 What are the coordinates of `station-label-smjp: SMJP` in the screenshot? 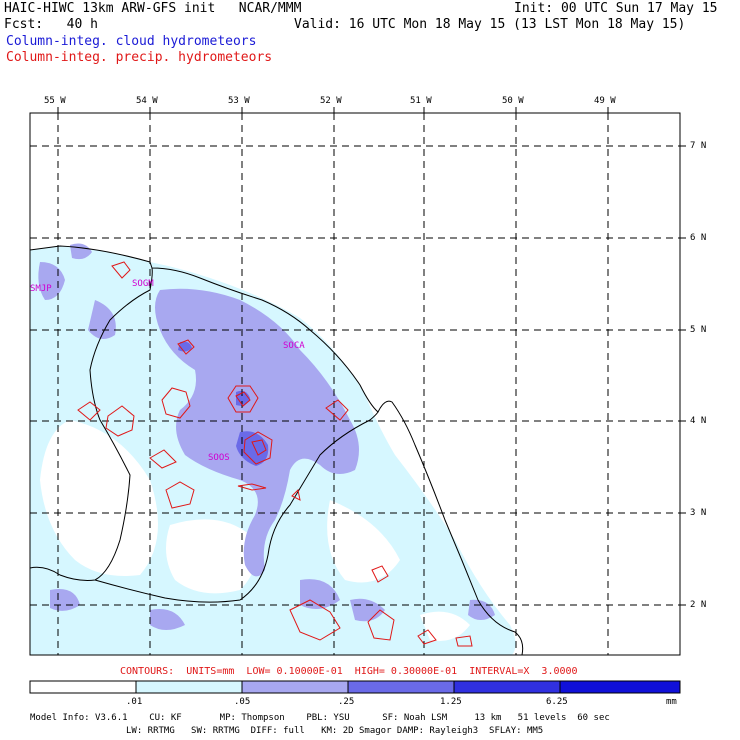 It's located at (41, 289).